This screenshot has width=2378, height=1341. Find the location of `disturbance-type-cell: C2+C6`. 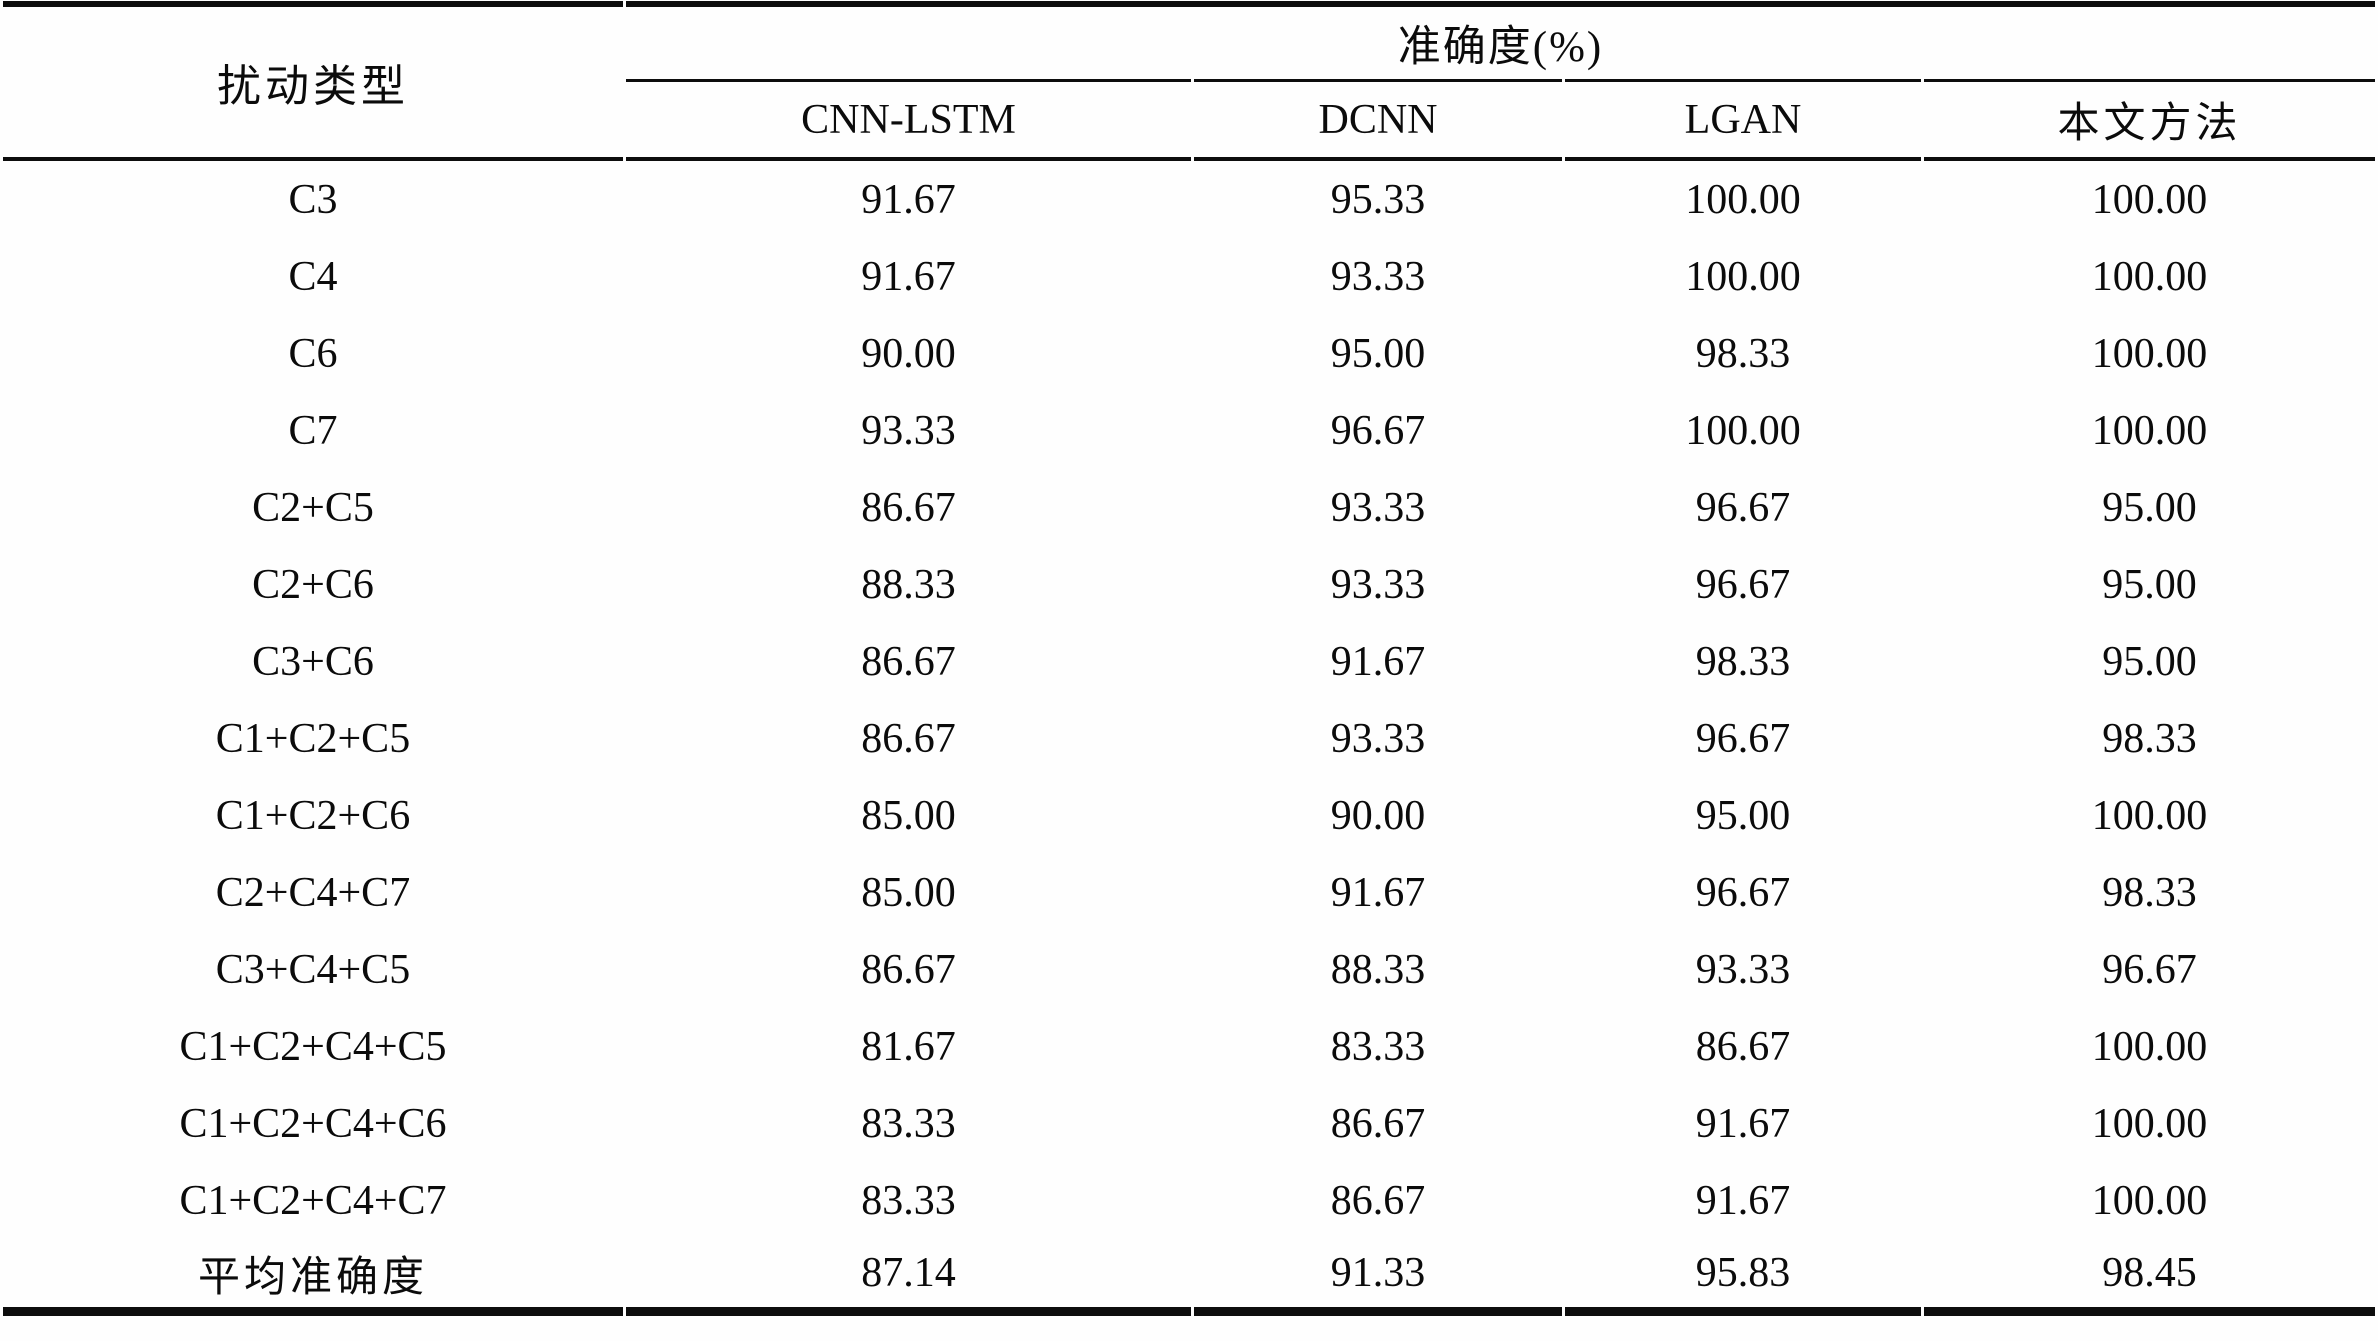

disturbance-type-cell: C2+C6 is located at coordinates (313, 584).